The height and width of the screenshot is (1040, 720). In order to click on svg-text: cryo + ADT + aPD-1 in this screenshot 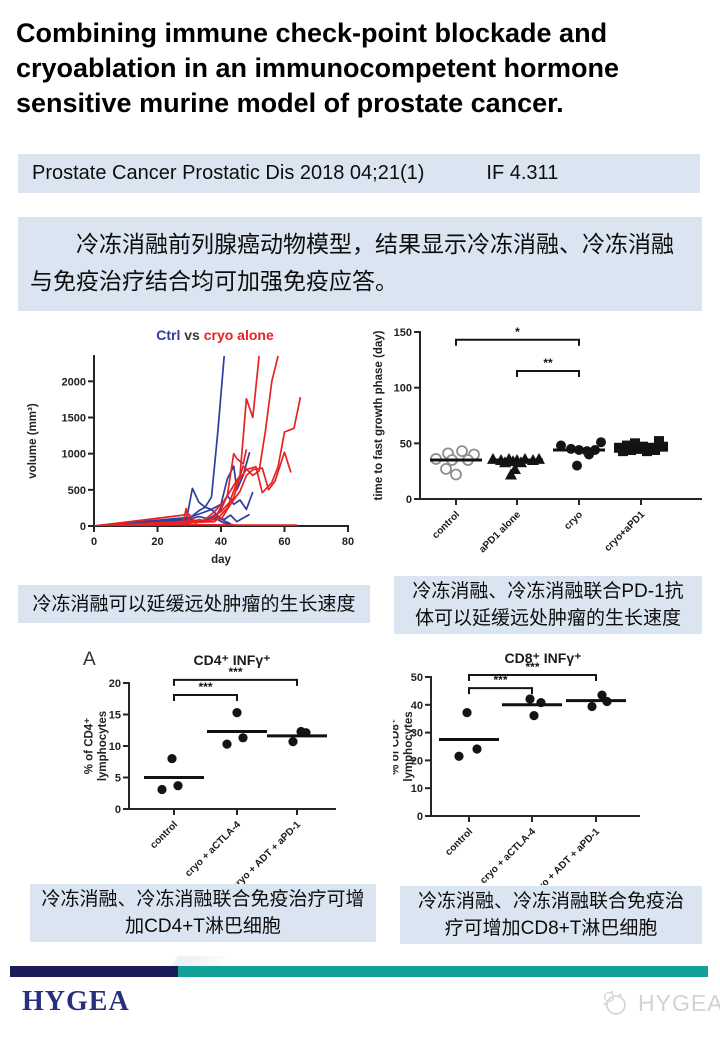, I will do `click(565, 855)`.